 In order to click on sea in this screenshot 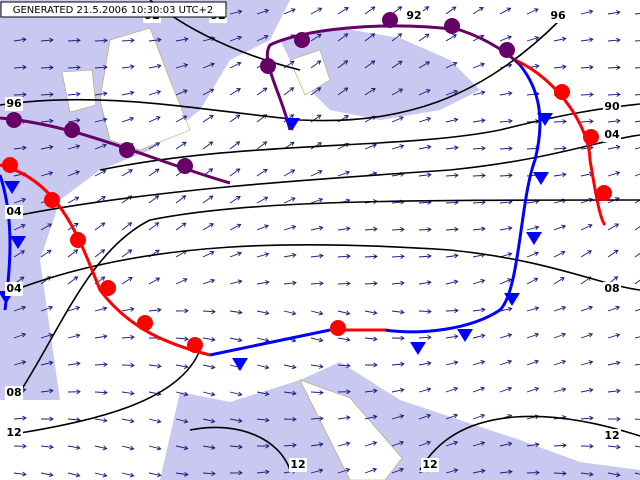, I will do `click(380, 74)`.